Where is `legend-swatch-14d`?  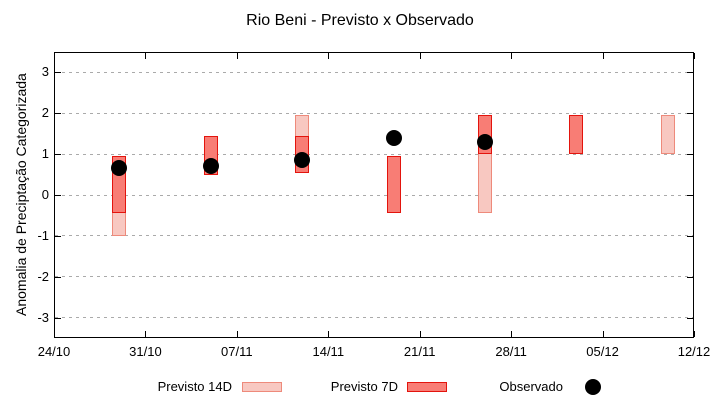 legend-swatch-14d is located at coordinates (262, 387).